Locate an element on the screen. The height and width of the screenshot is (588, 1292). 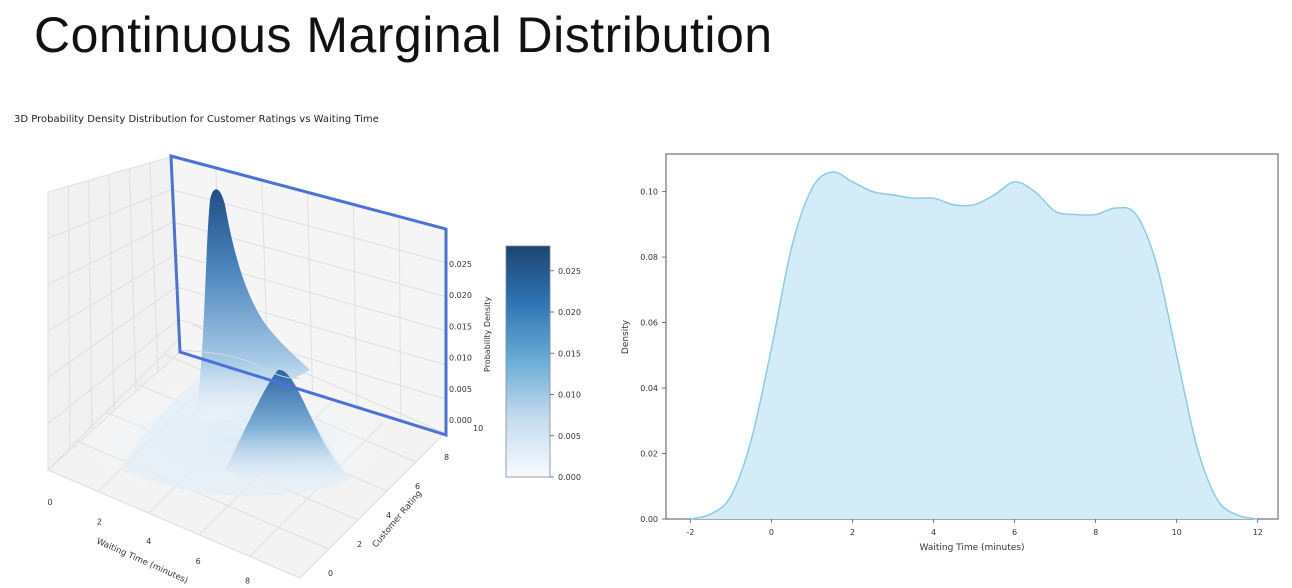
y-tick-label: 0.08 is located at coordinates (649, 257).